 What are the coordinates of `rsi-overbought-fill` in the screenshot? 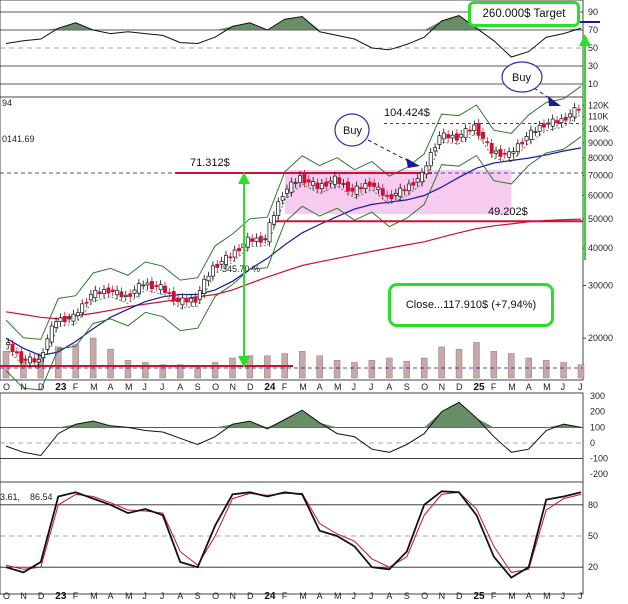 It's located at (293, 22).